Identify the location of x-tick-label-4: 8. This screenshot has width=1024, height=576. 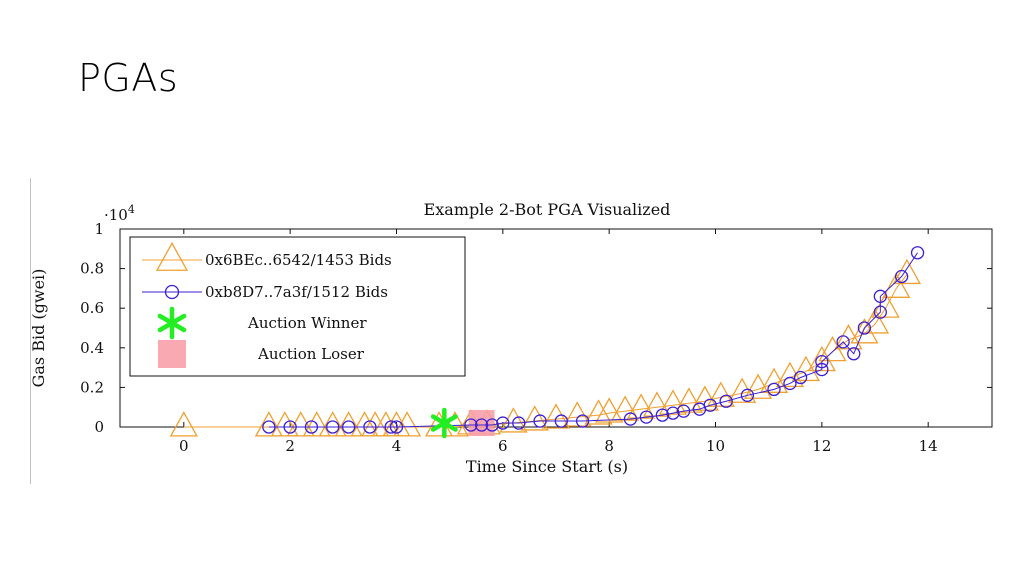
(609, 446).